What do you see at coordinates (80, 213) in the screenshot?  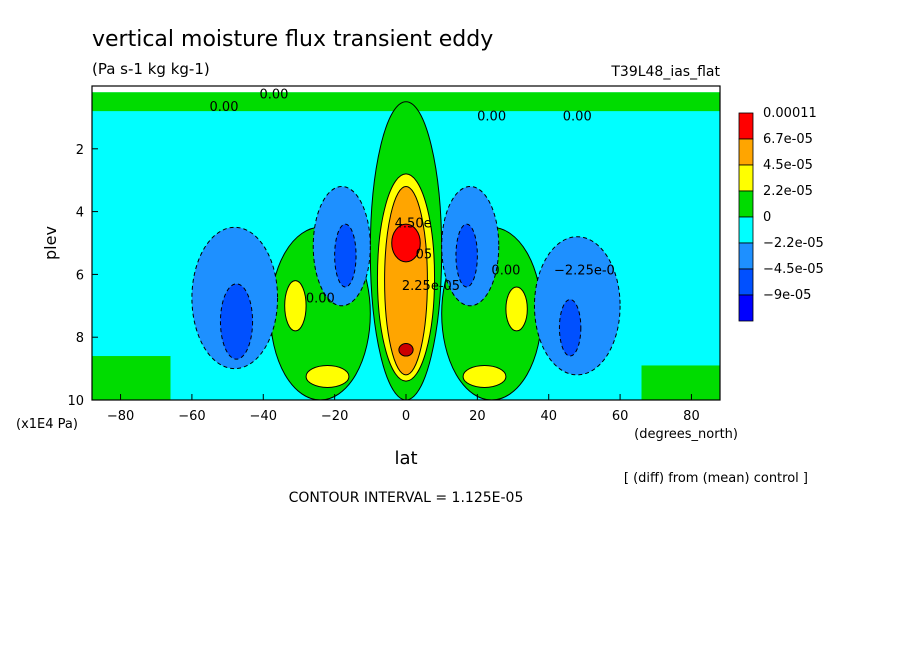 I see `y-tick-label: 4` at bounding box center [80, 213].